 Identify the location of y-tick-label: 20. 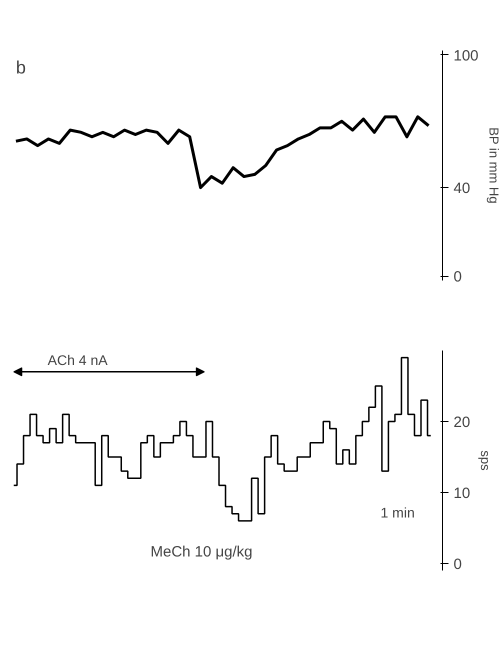
(462, 422).